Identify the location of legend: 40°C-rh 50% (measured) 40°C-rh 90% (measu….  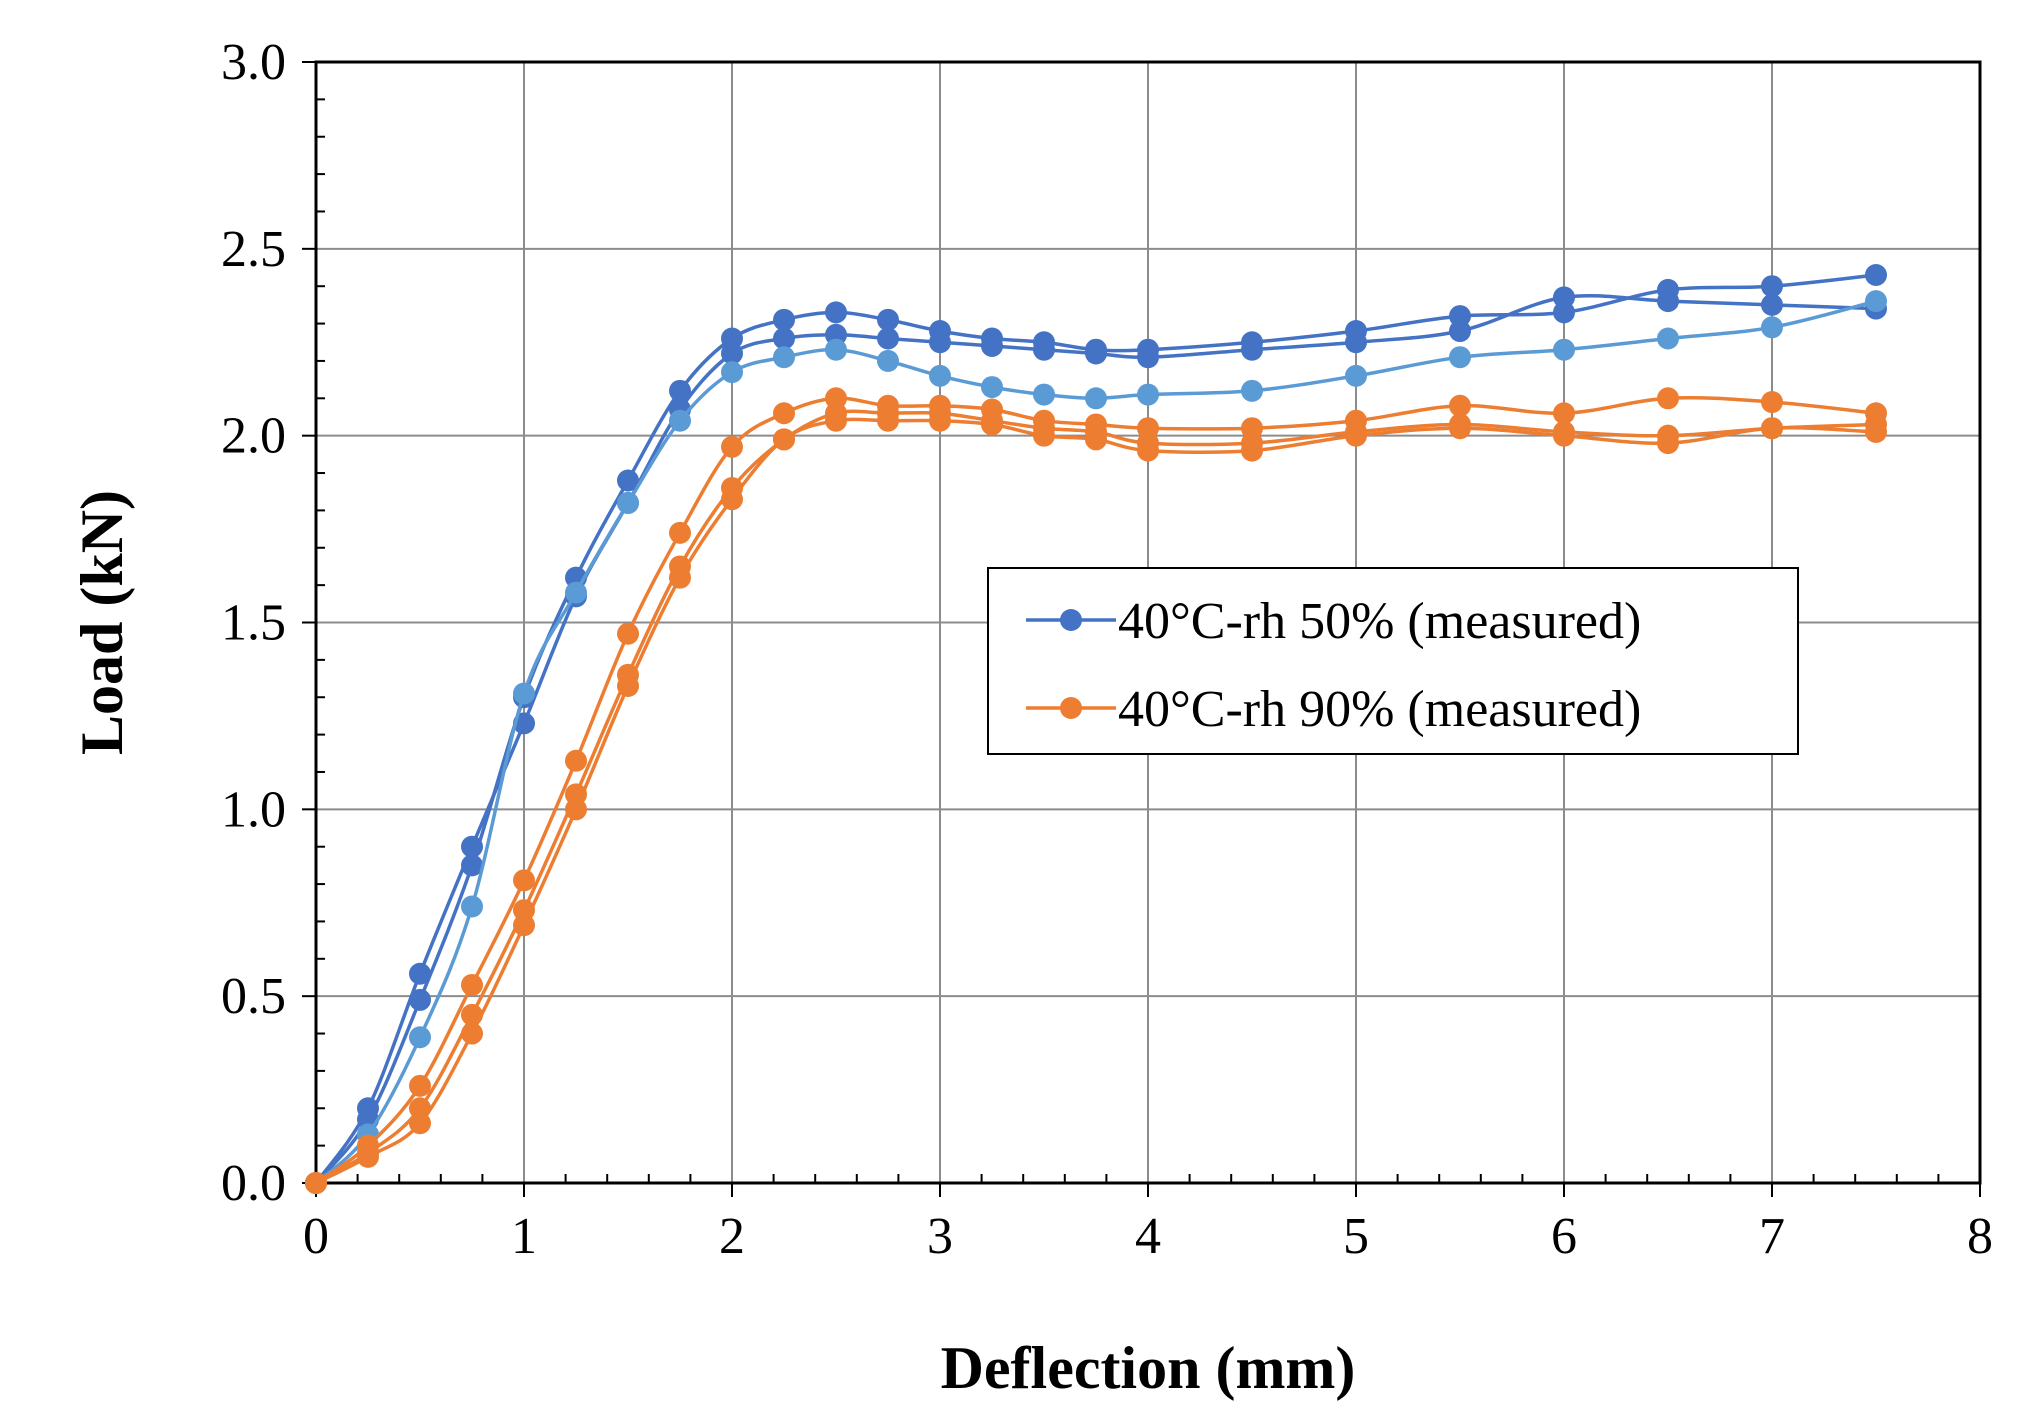
(1393, 661).